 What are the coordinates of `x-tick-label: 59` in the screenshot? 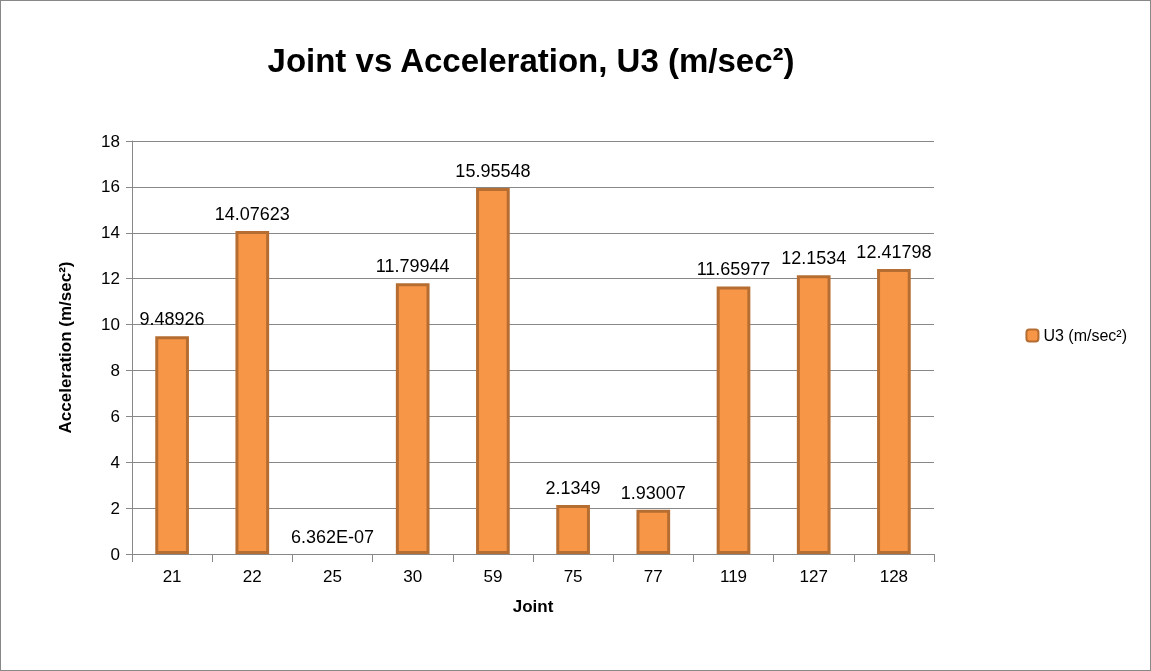 It's located at (493, 576).